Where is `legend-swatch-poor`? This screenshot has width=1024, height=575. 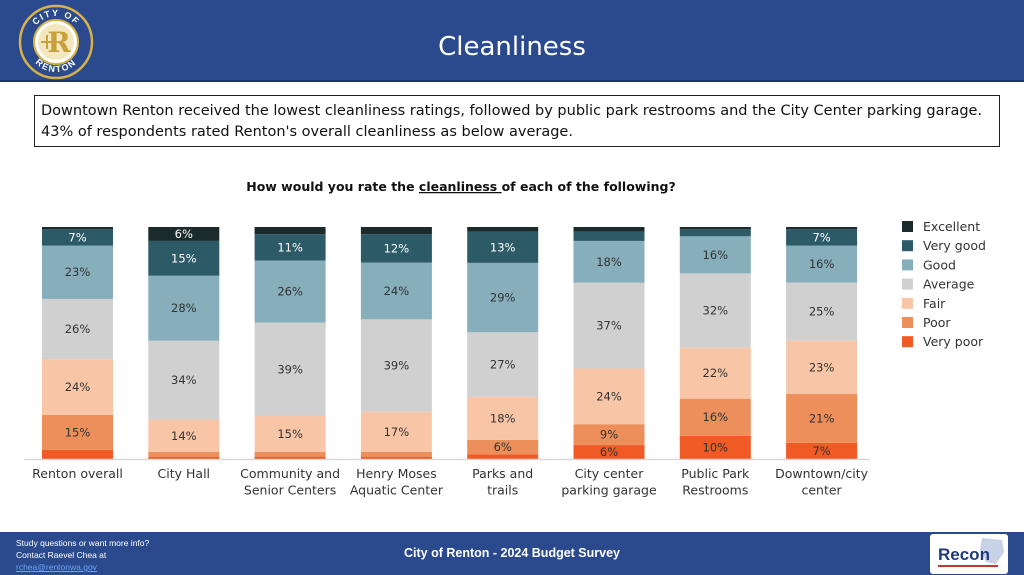 legend-swatch-poor is located at coordinates (907, 322).